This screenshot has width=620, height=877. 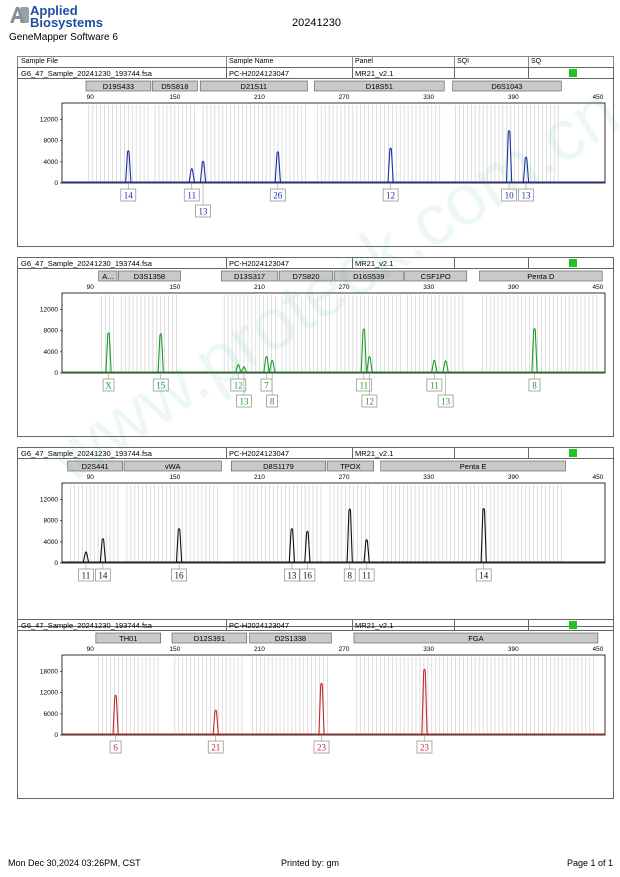 What do you see at coordinates (425, 748) in the screenshot?
I see `allele-label: 23` at bounding box center [425, 748].